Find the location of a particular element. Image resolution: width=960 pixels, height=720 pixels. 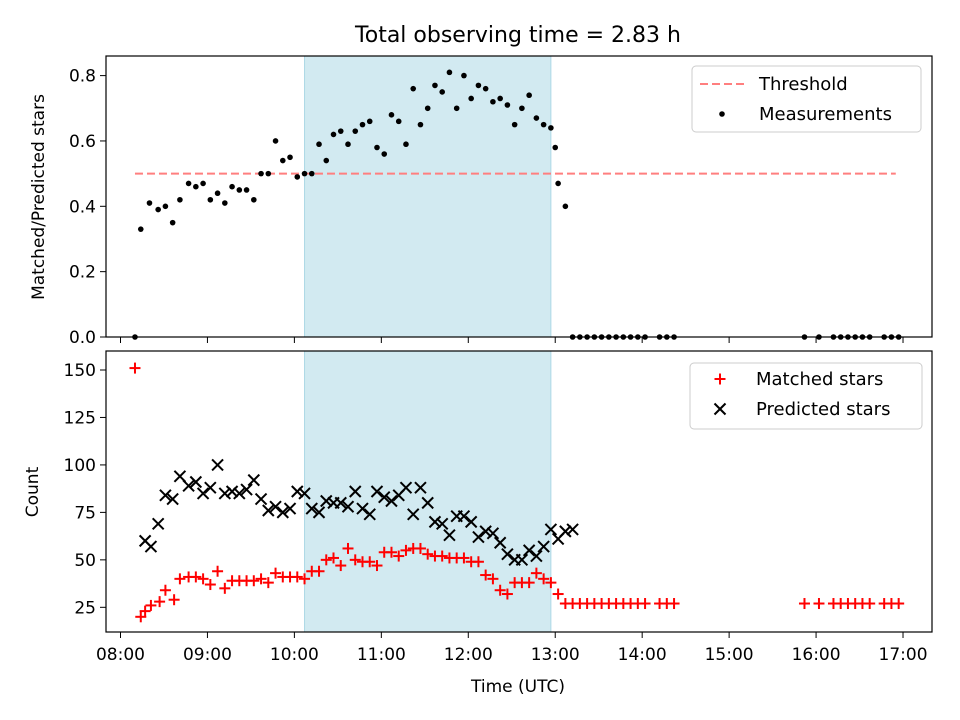

bottom-legend-box is located at coordinates (806, 396).